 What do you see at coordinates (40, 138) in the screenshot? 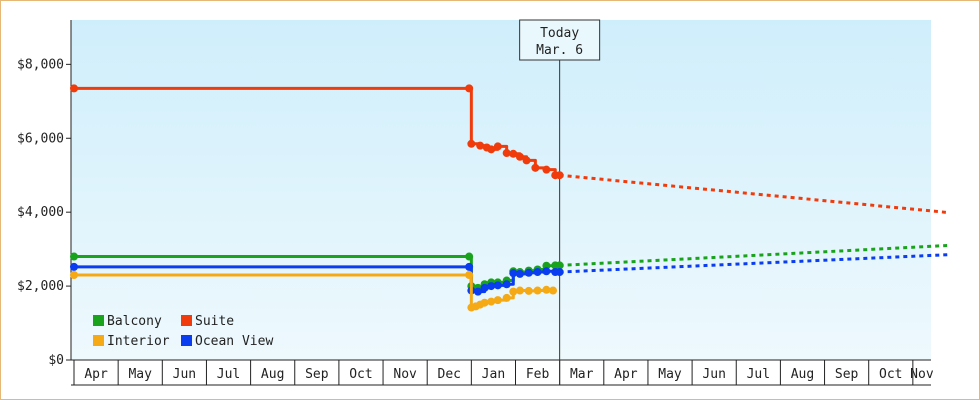
I see `y-tick-label: $6,000` at bounding box center [40, 138].